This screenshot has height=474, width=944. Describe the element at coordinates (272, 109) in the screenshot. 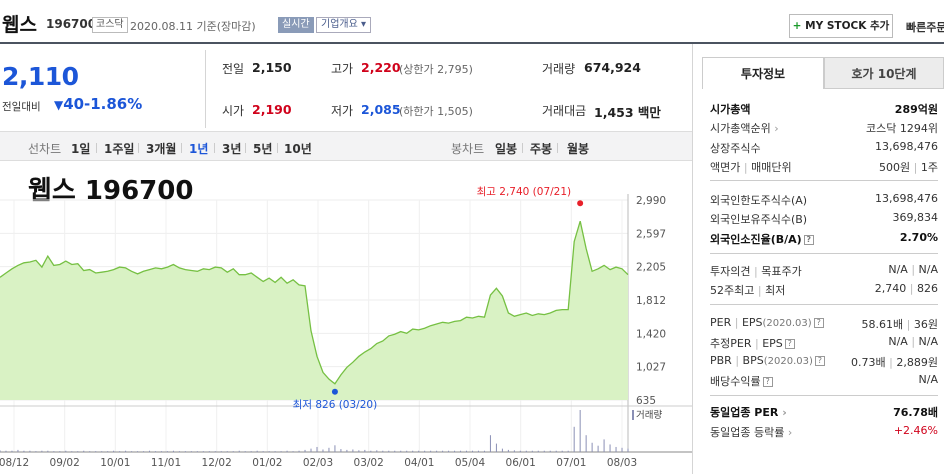

I see `open-value: 2,190` at that location.